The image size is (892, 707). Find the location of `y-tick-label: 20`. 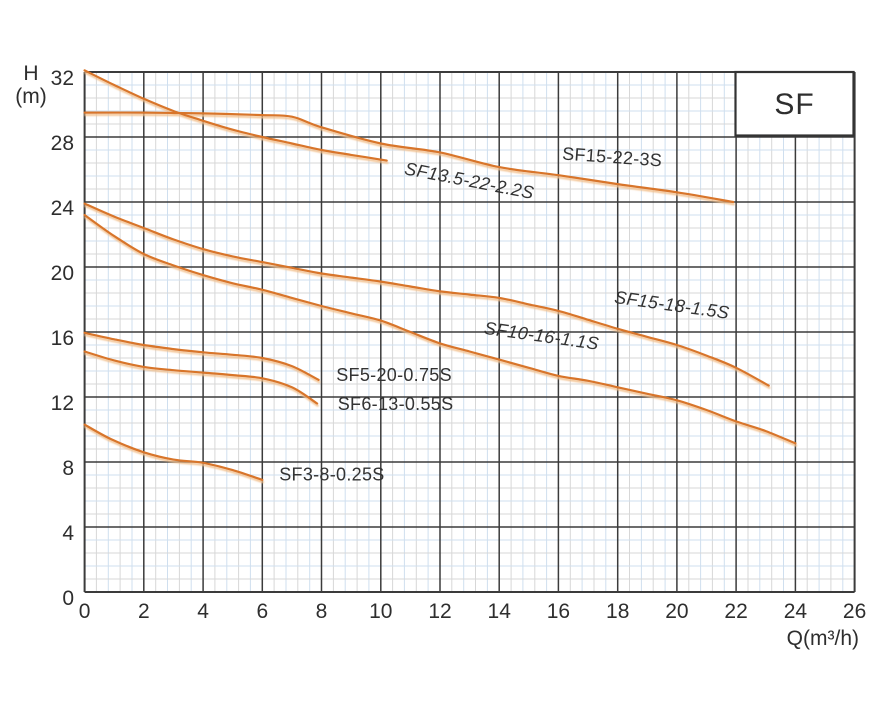

y-tick-label: 20 is located at coordinates (62, 273).